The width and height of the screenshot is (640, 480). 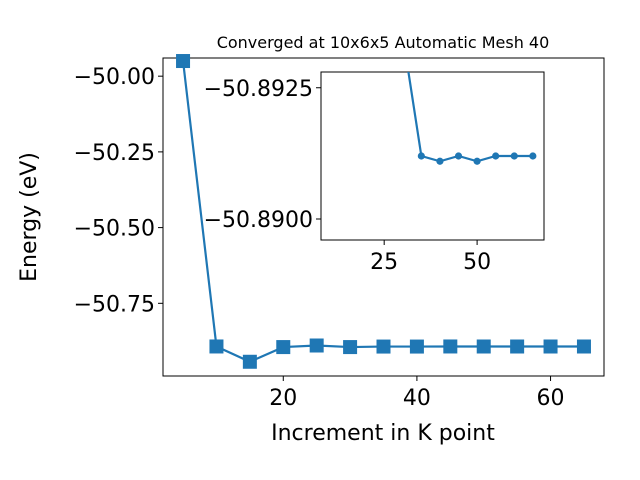 What do you see at coordinates (114, 153) in the screenshot?
I see `main-y-tick-label: −50.25` at bounding box center [114, 153].